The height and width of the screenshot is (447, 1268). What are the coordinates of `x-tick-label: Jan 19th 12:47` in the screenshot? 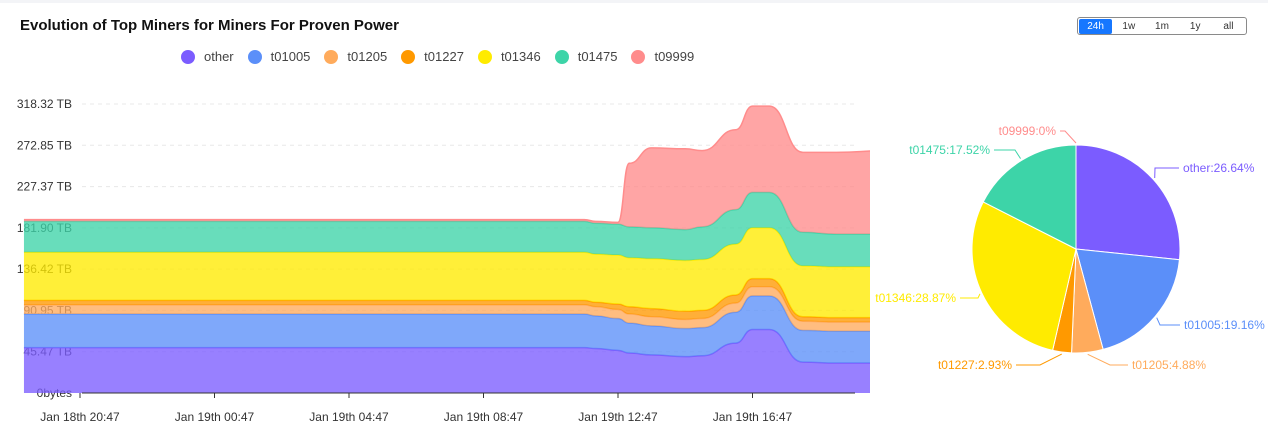 It's located at (618, 417).